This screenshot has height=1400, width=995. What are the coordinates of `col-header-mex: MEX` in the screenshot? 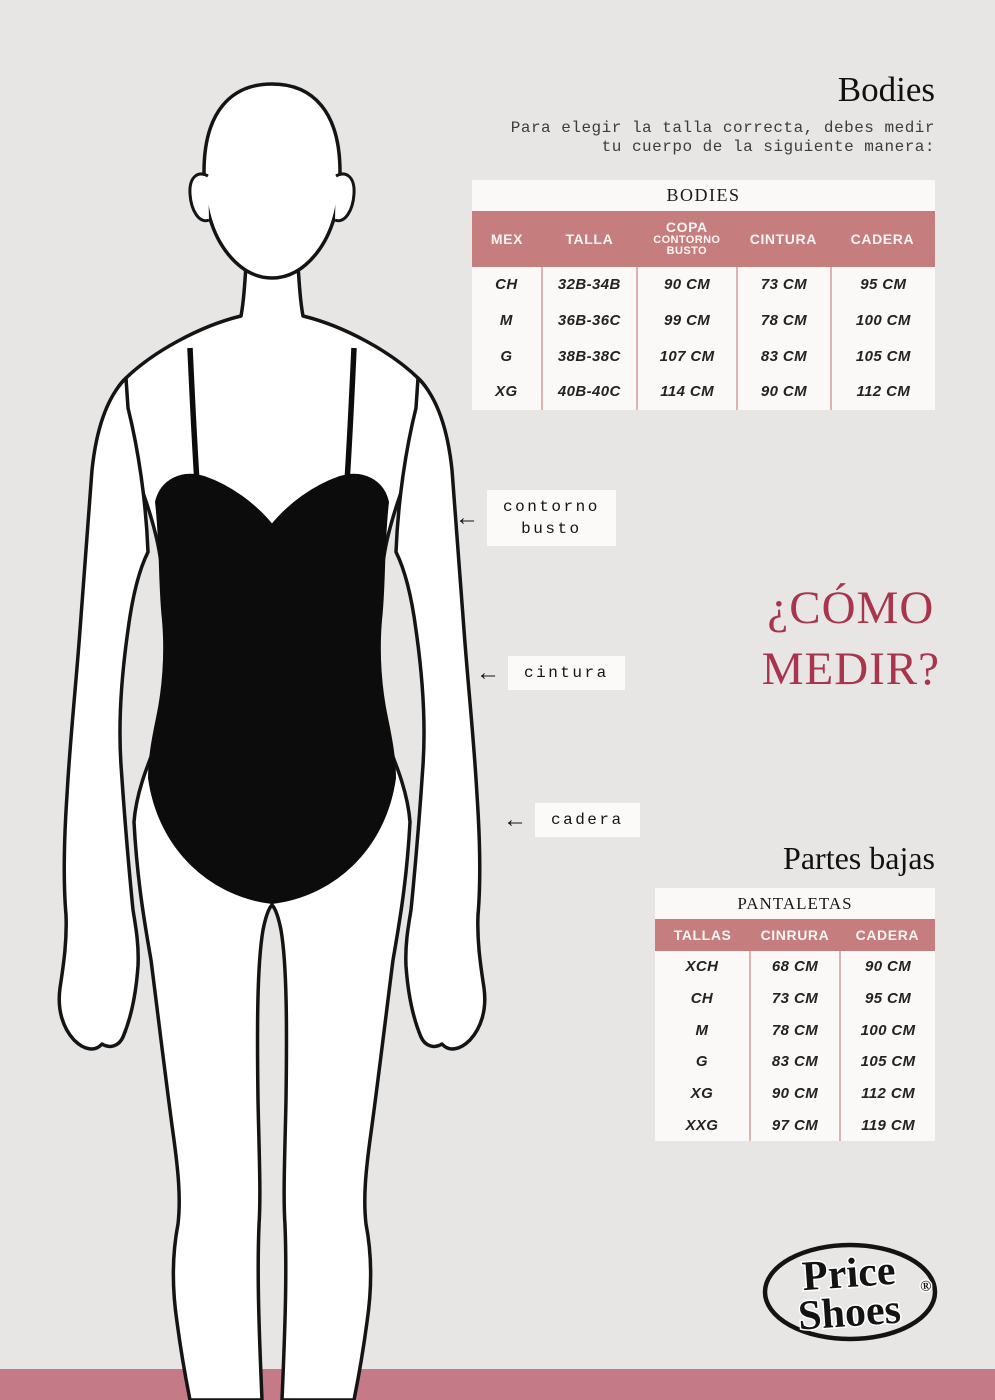 It's located at (507, 238).